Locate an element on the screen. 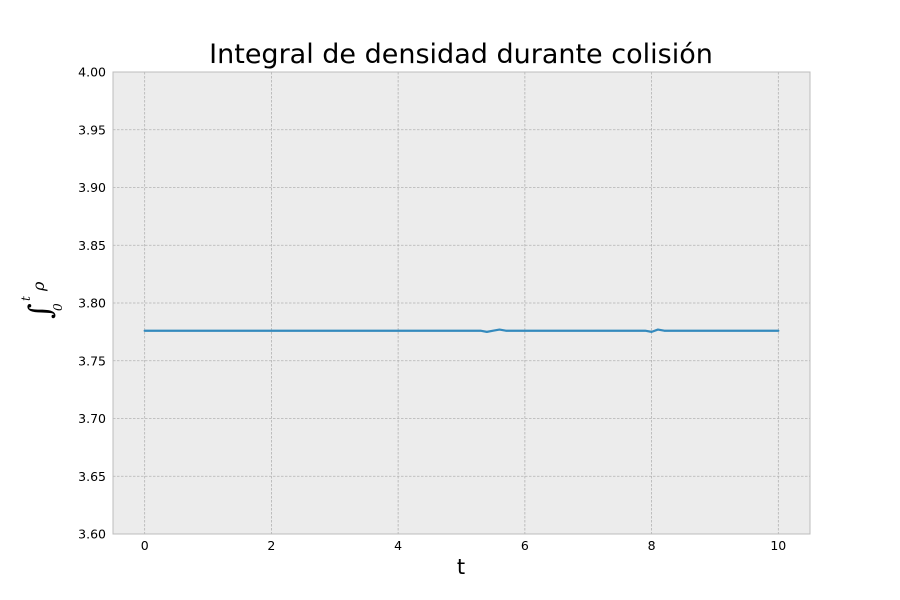 The width and height of the screenshot is (900, 600). y-tick-label: 3.60 is located at coordinates (92, 534).